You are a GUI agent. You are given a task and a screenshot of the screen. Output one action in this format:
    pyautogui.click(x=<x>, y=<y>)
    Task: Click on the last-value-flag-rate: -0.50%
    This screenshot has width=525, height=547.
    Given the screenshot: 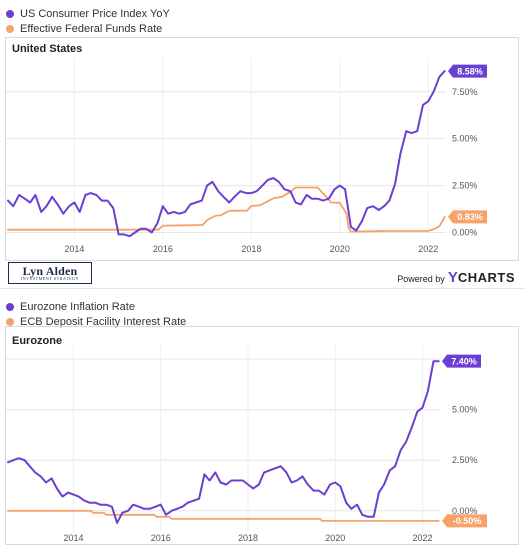 What is the action you would take?
    pyautogui.click(x=464, y=521)
    